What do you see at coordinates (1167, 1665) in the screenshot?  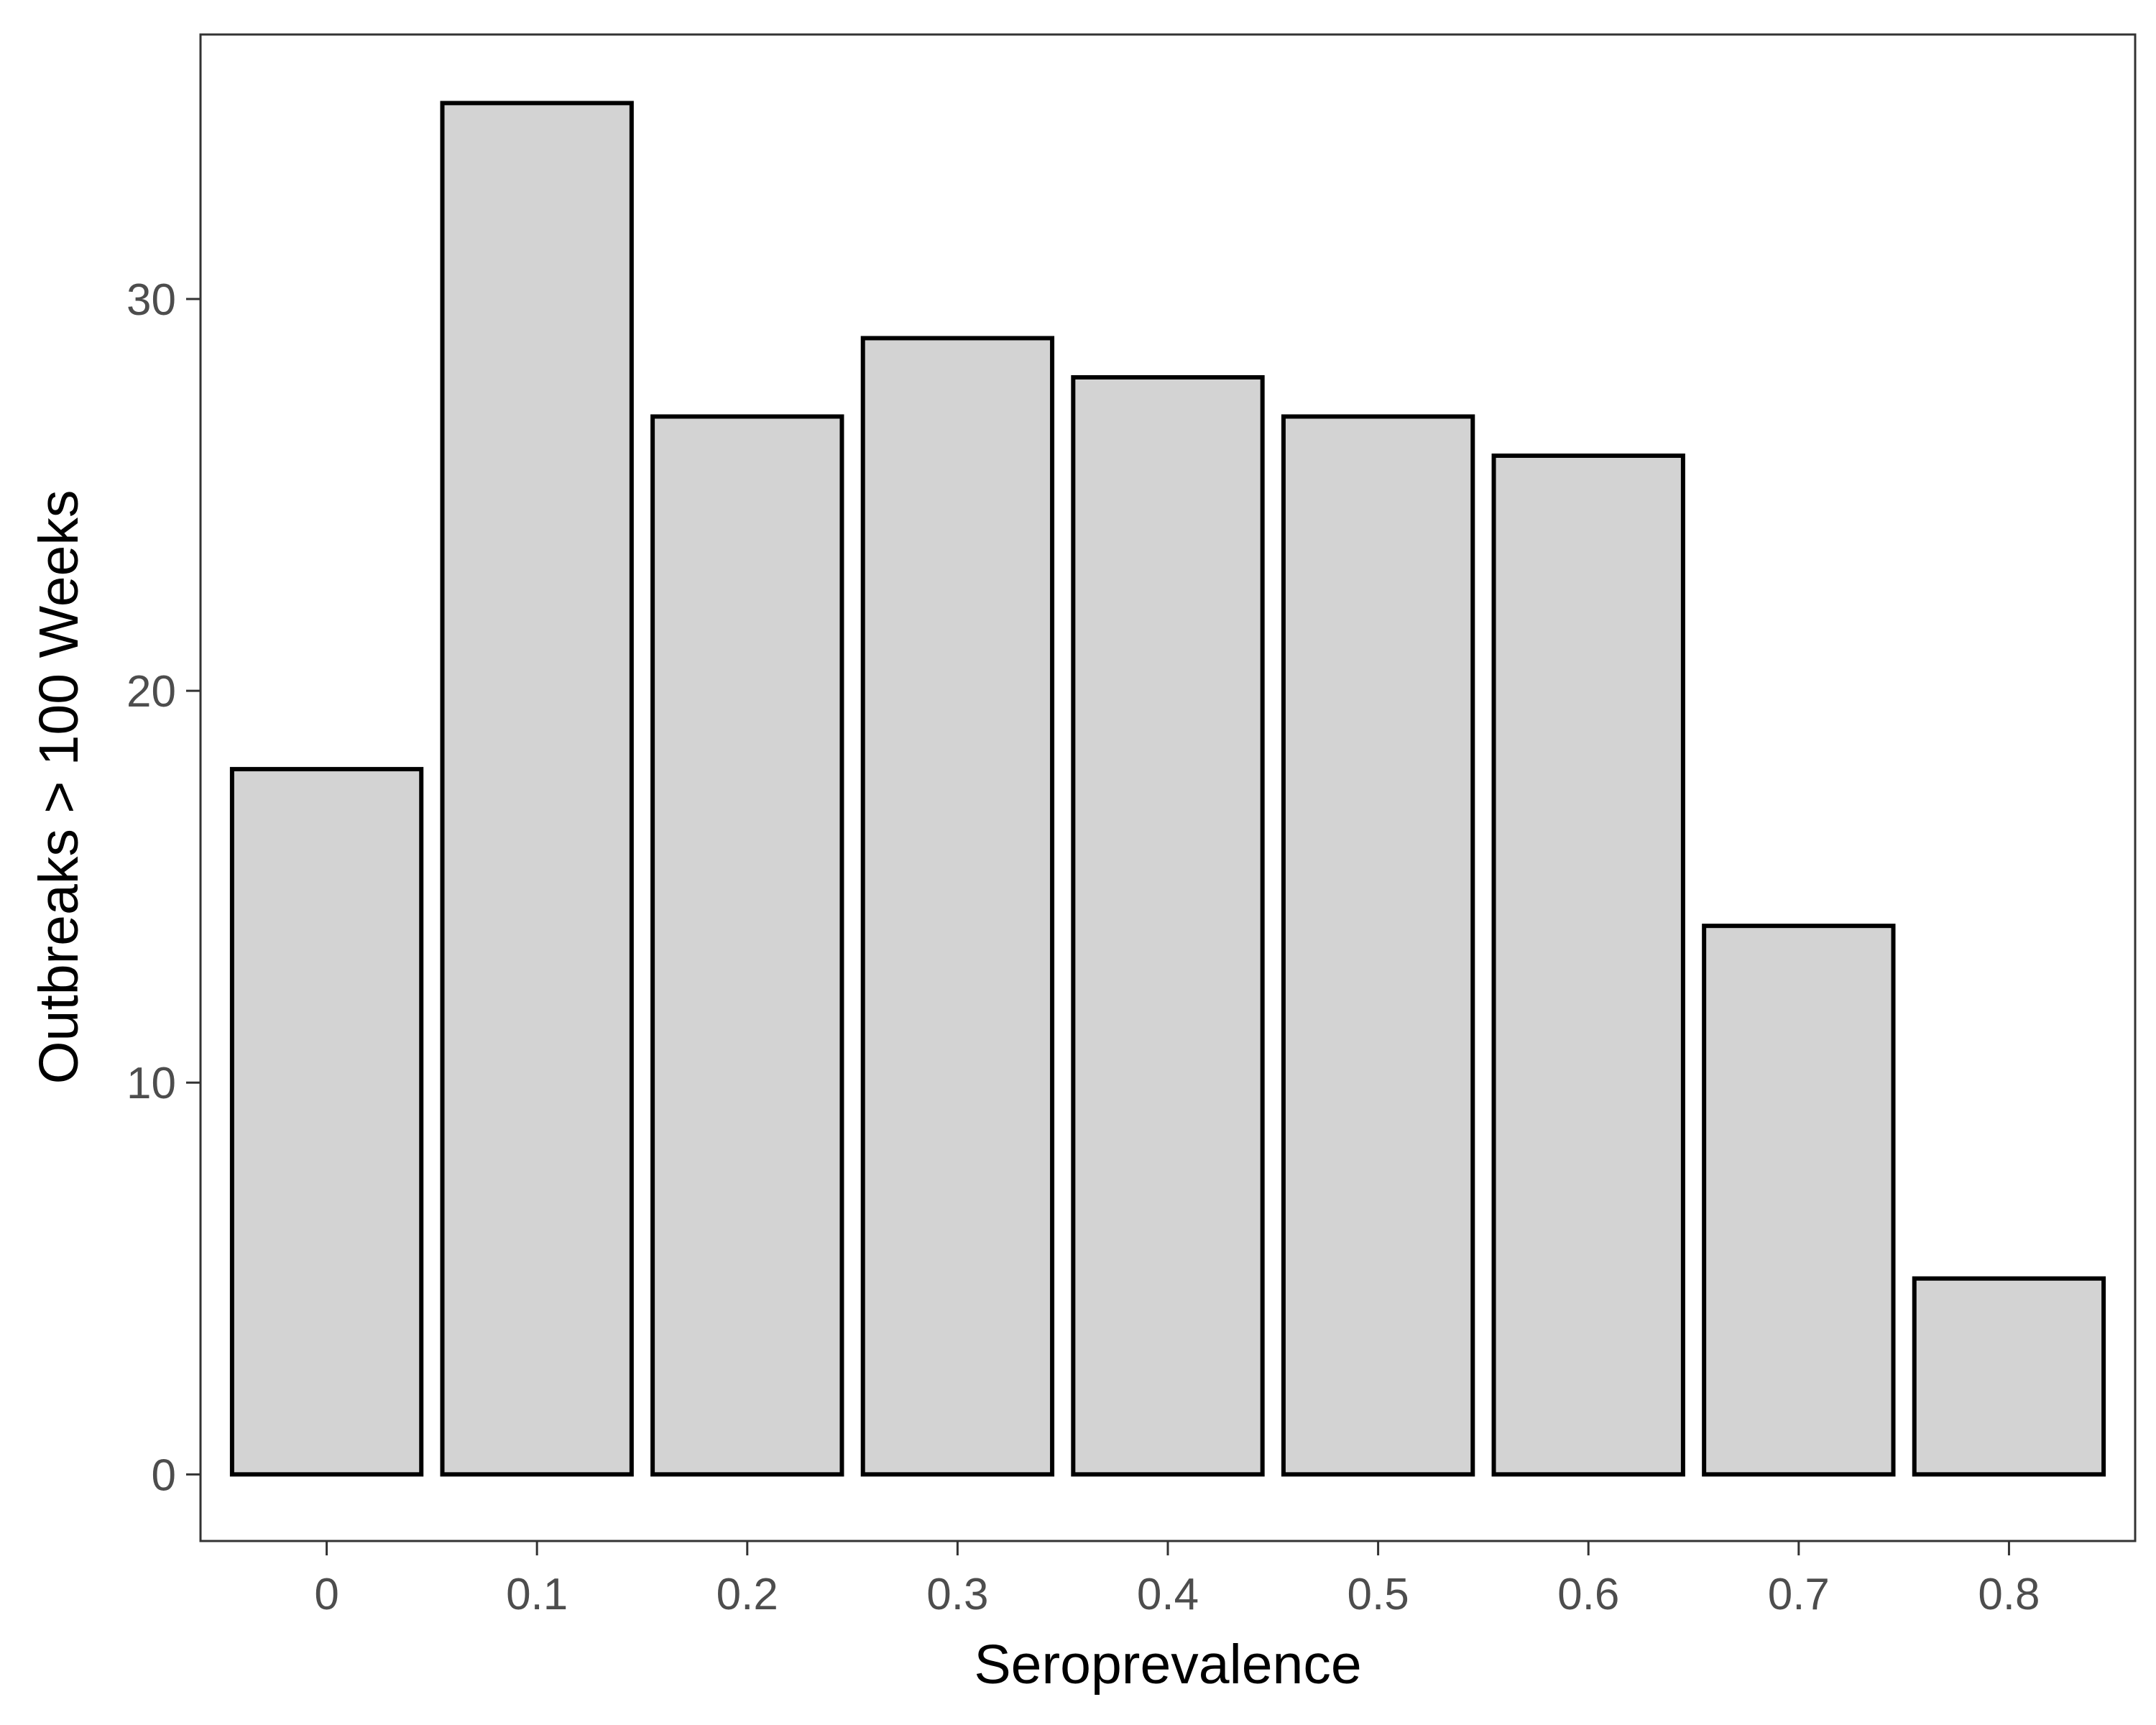 I see `x-axis-title: Seroprevalence` at bounding box center [1167, 1665].